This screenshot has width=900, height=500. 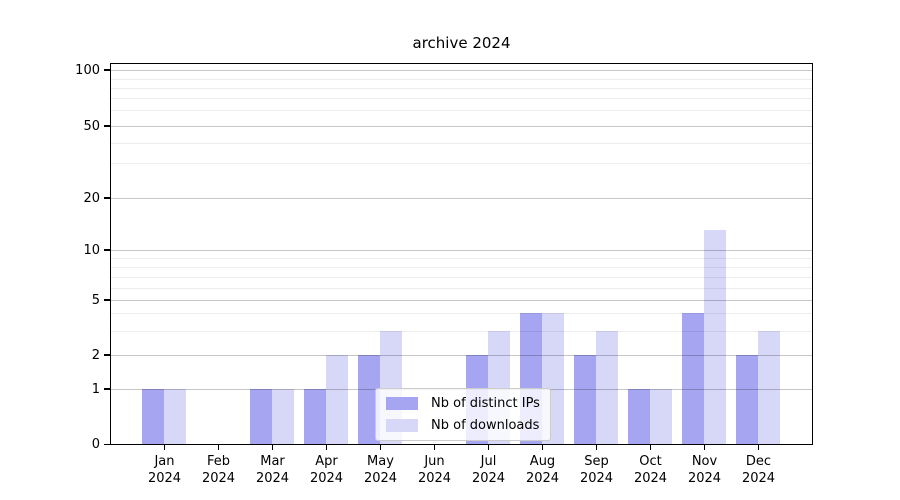 What do you see at coordinates (95, 444) in the screenshot?
I see `y-tick-label-0: 0` at bounding box center [95, 444].